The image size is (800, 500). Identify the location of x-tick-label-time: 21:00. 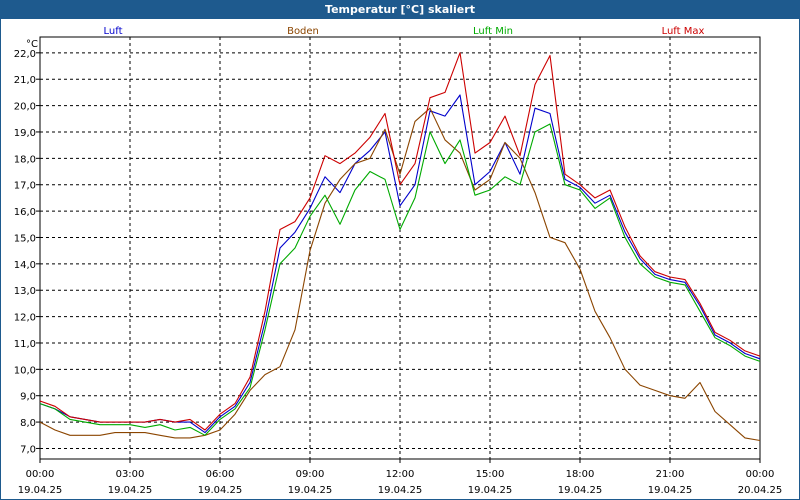
(670, 474).